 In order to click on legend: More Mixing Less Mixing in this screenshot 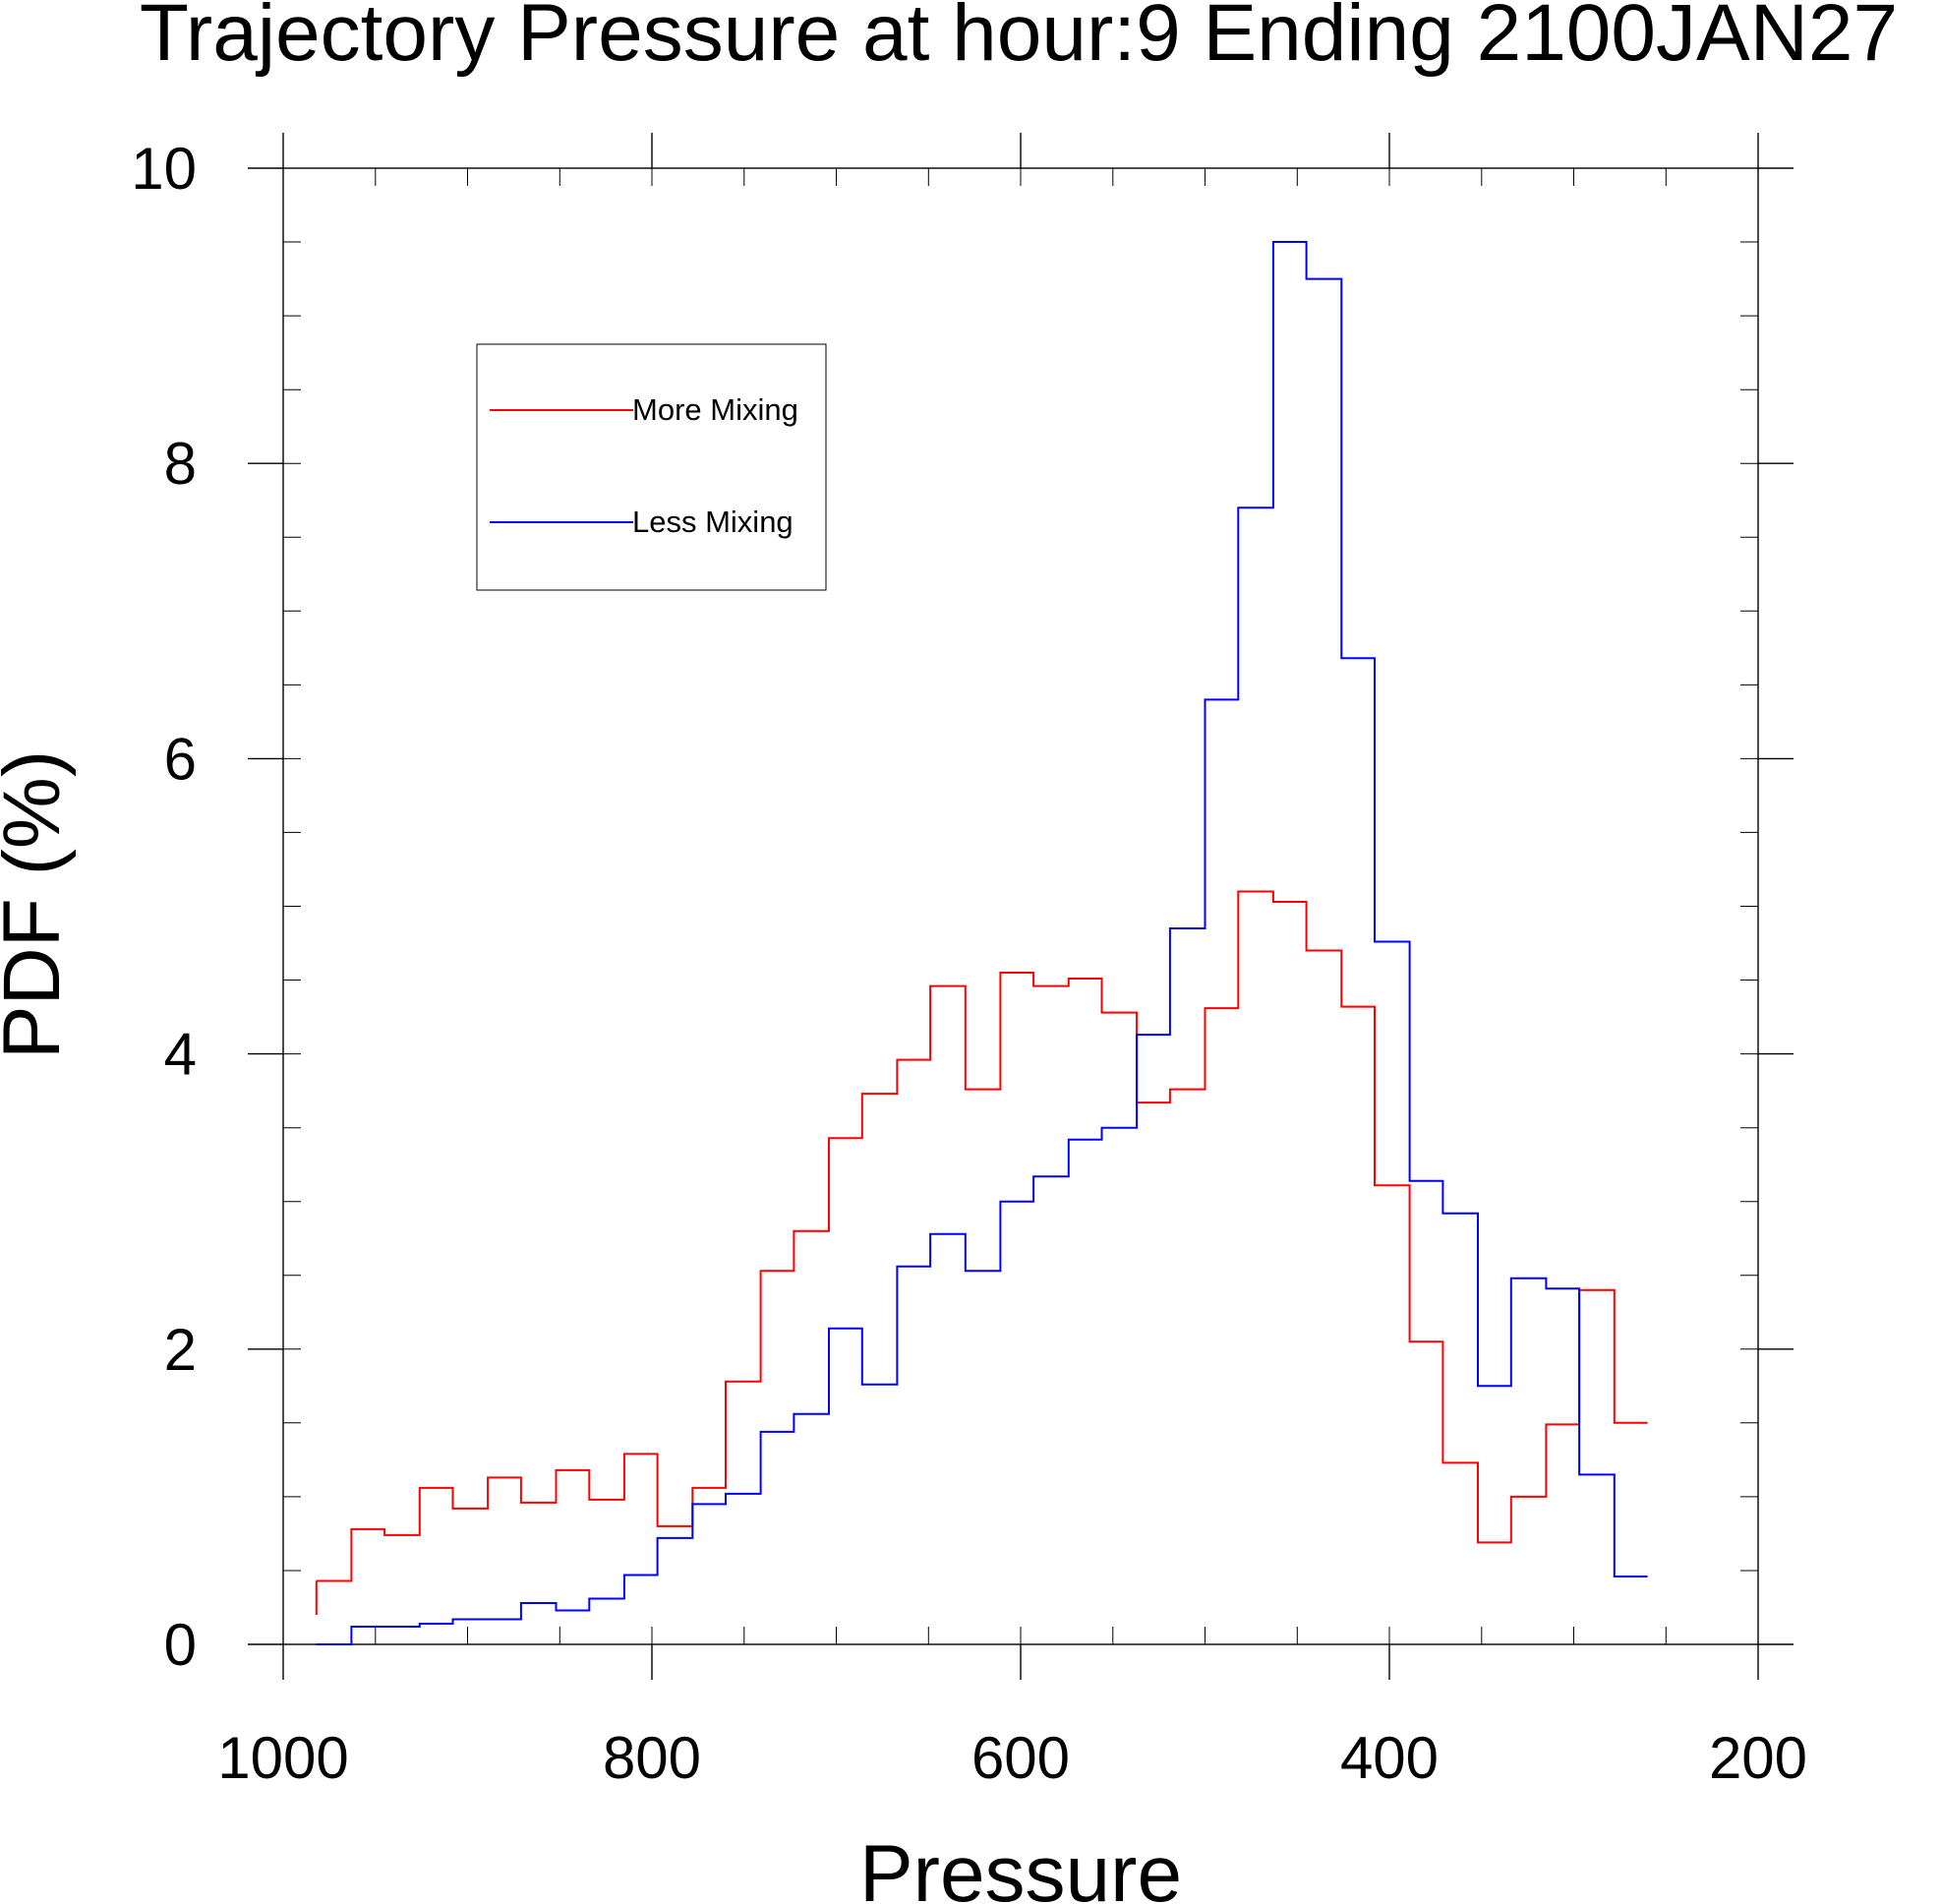, I will do `click(651, 467)`.